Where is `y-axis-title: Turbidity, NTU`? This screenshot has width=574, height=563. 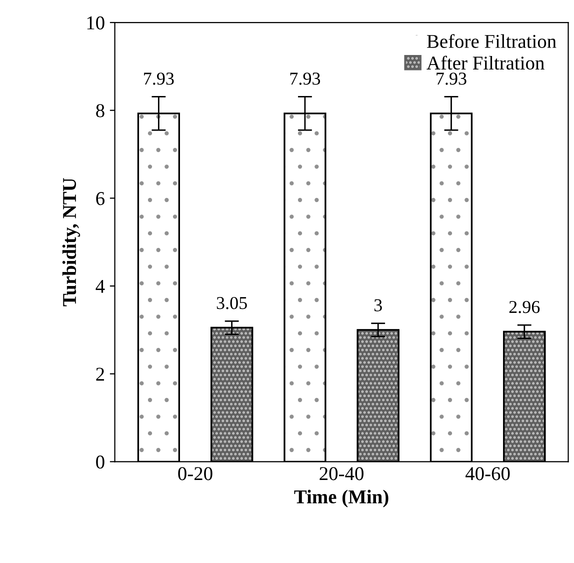
y-axis-title: Turbidity, NTU is located at coordinates (71, 242).